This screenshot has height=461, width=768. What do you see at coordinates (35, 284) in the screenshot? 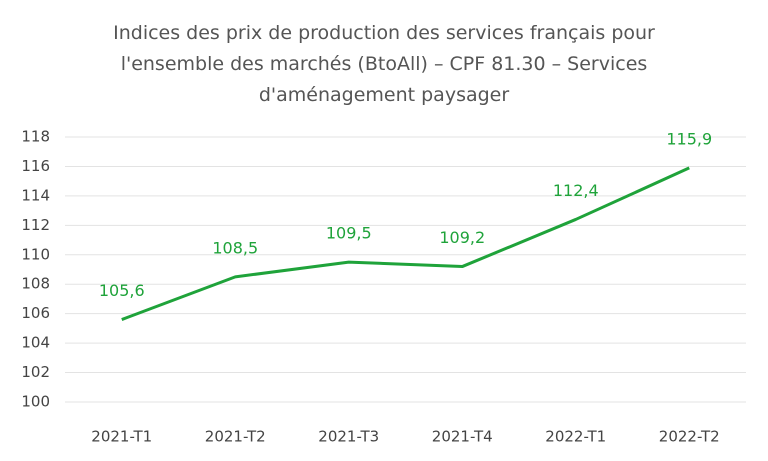
I see `y-tick-label: 108` at bounding box center [35, 284].